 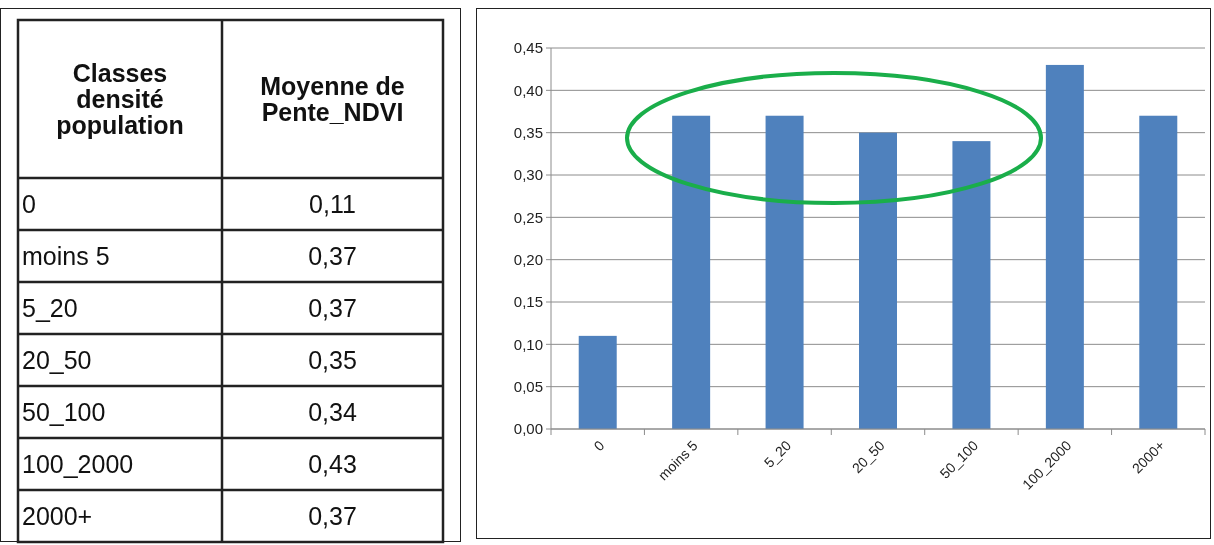 What do you see at coordinates (120, 99) in the screenshot?
I see `text: Classes densité population` at bounding box center [120, 99].